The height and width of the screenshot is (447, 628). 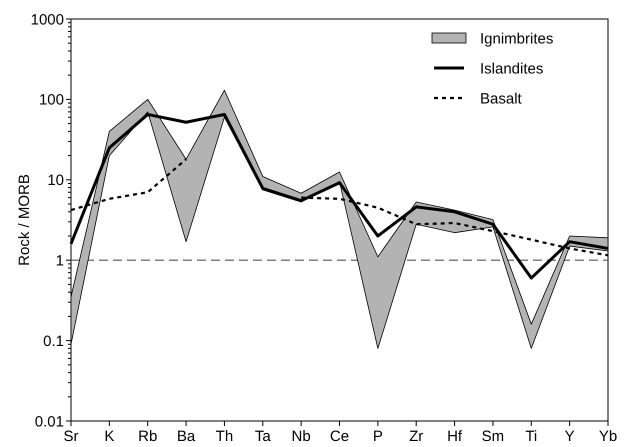 I want to click on y-tick-label: 1, so click(x=60, y=261).